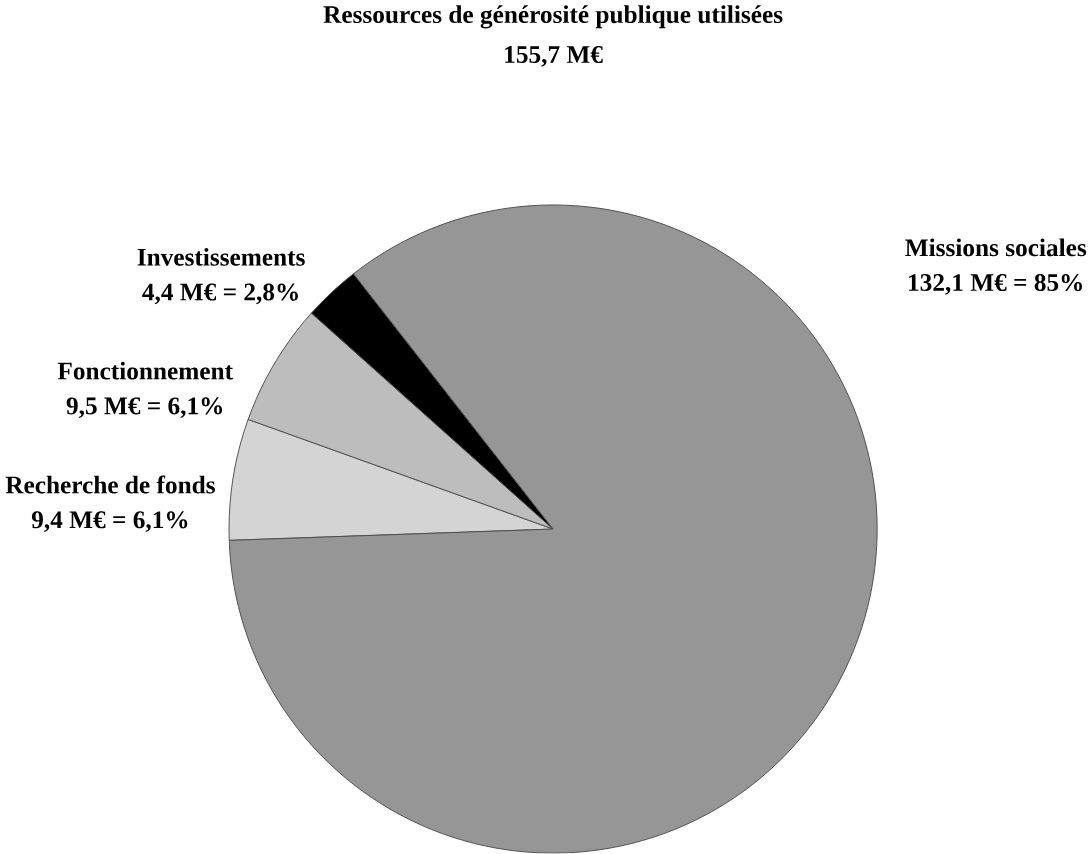 The image size is (1092, 854). Describe the element at coordinates (554, 56) in the screenshot. I see `chart-subtitle: 155,7 M€` at that location.